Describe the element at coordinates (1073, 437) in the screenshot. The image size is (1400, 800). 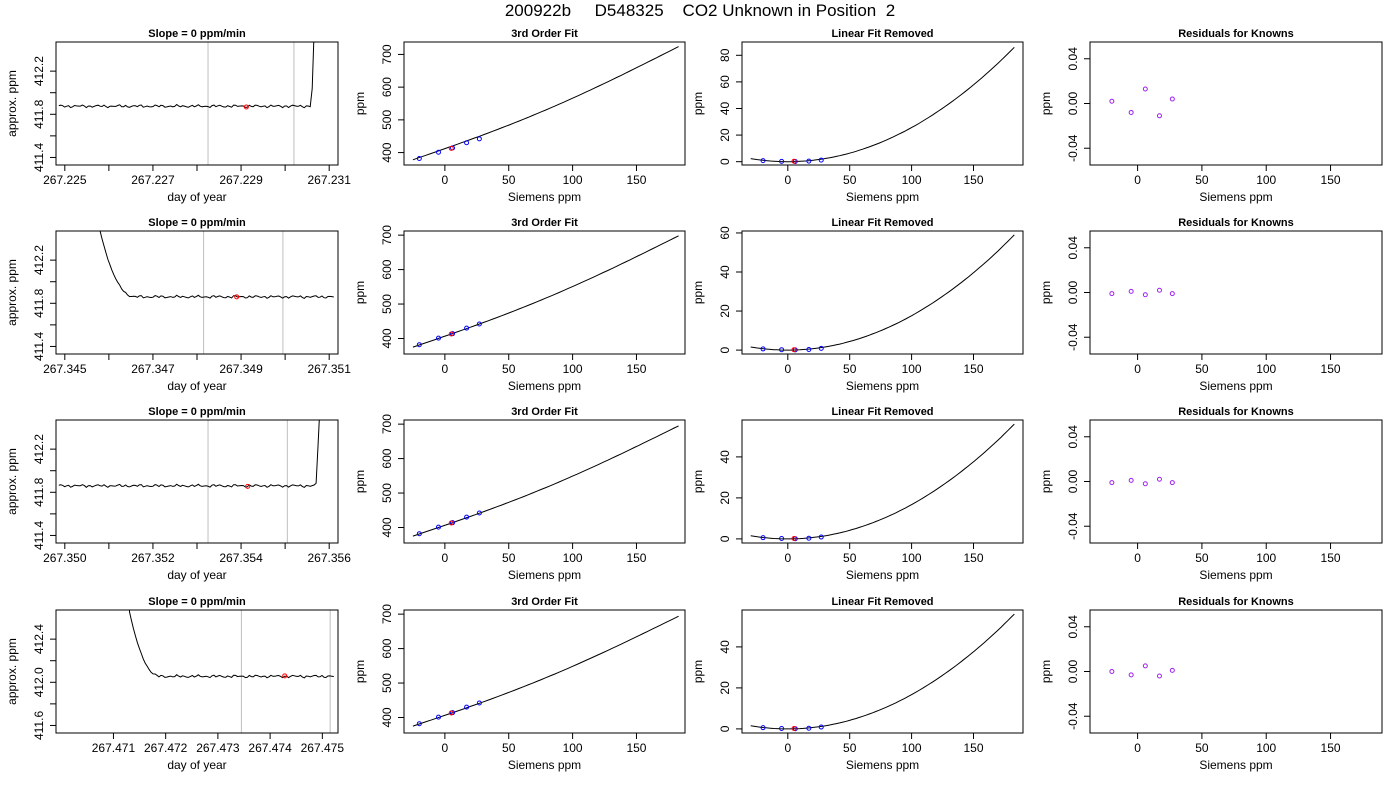
I see `y-tick-label: 0.04` at that location.